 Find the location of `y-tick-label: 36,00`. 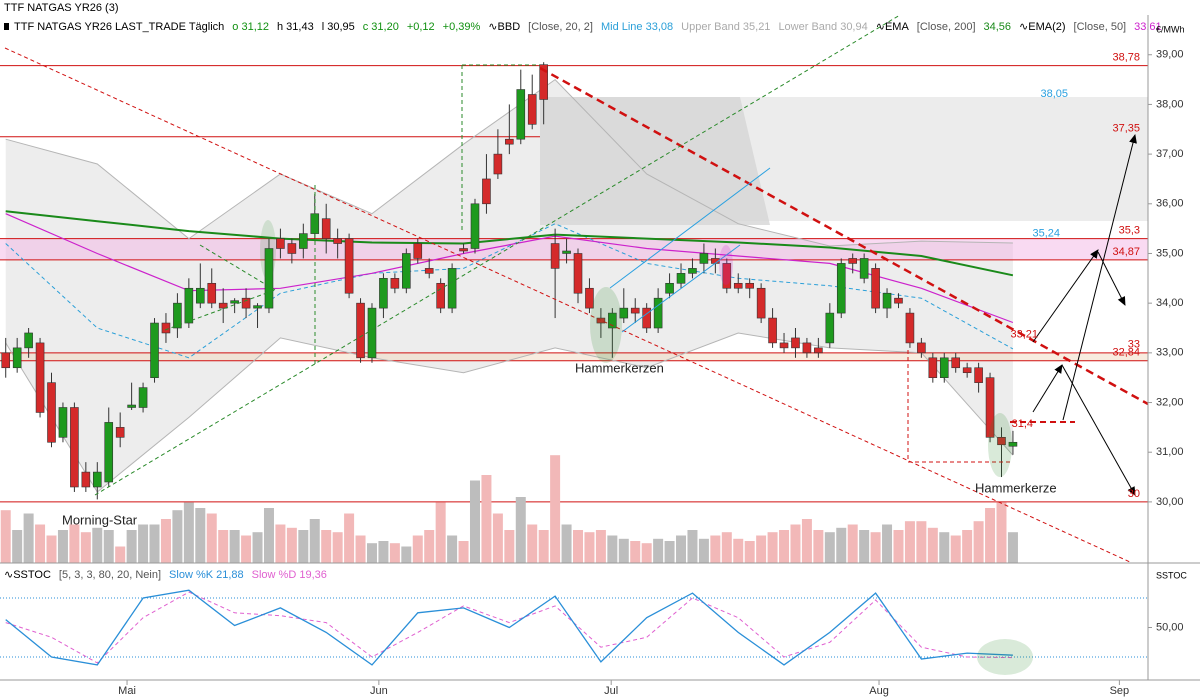

y-tick-label: 36,00 is located at coordinates (1170, 204).